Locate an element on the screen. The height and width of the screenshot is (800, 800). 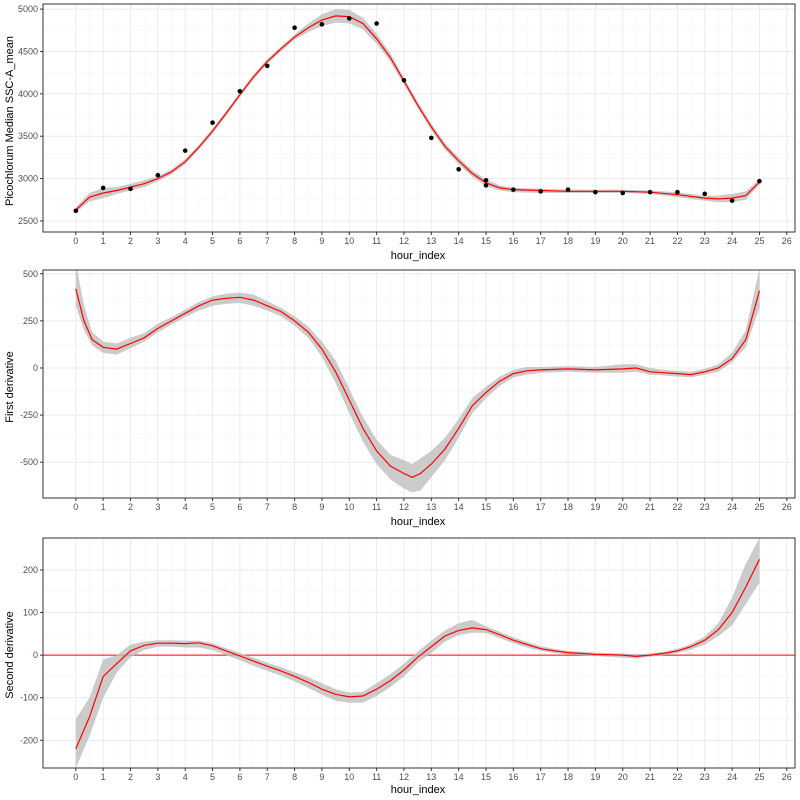
panel-0-x-tick-label: 17 is located at coordinates (541, 241).